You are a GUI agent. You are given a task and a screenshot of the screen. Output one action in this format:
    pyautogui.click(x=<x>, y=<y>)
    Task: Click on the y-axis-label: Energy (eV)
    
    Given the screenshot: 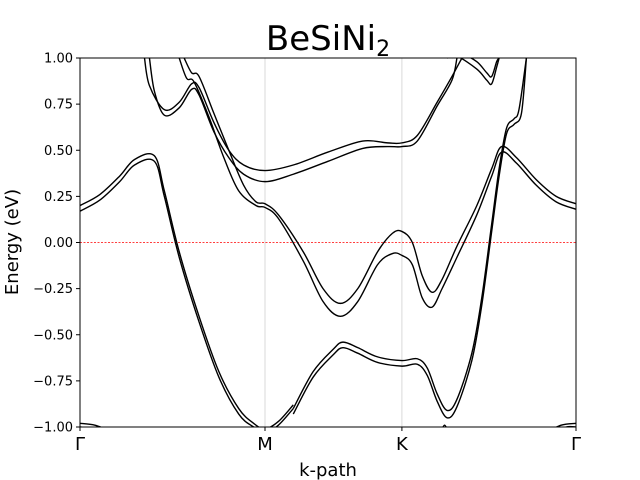 What is the action you would take?
    pyautogui.click(x=12, y=242)
    